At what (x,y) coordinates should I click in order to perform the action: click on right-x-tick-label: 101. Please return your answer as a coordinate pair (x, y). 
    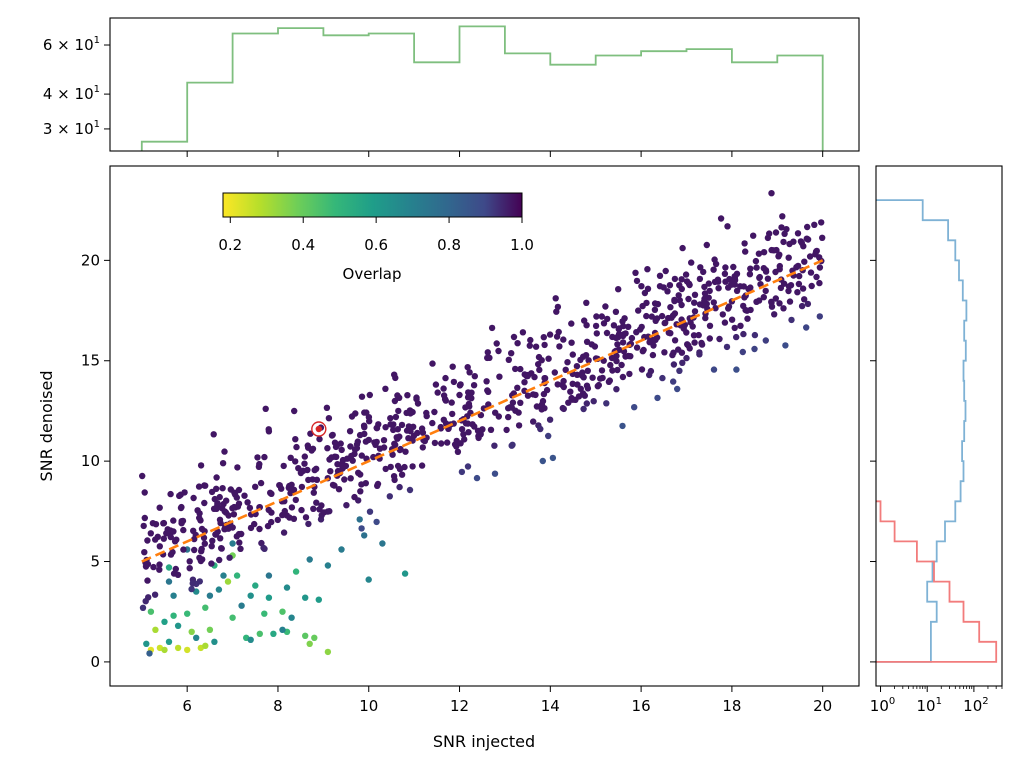
    Looking at the image, I should click on (928, 705).